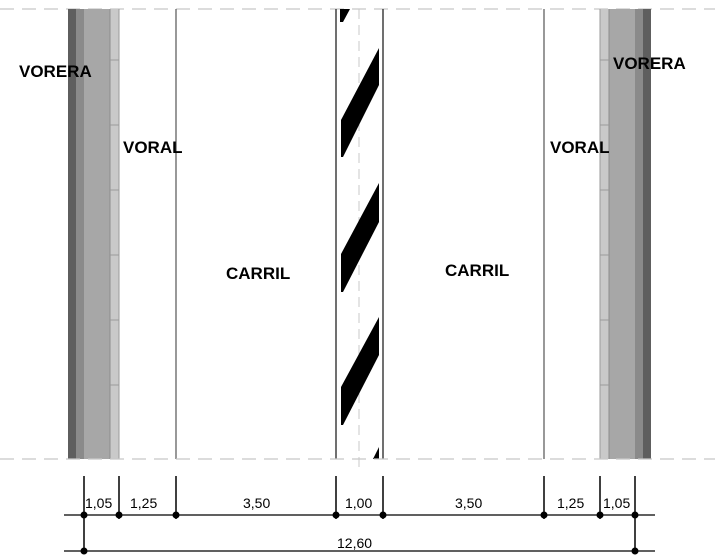  What do you see at coordinates (55, 71) in the screenshot?
I see `label-left-sidewalk: VORERA` at bounding box center [55, 71].